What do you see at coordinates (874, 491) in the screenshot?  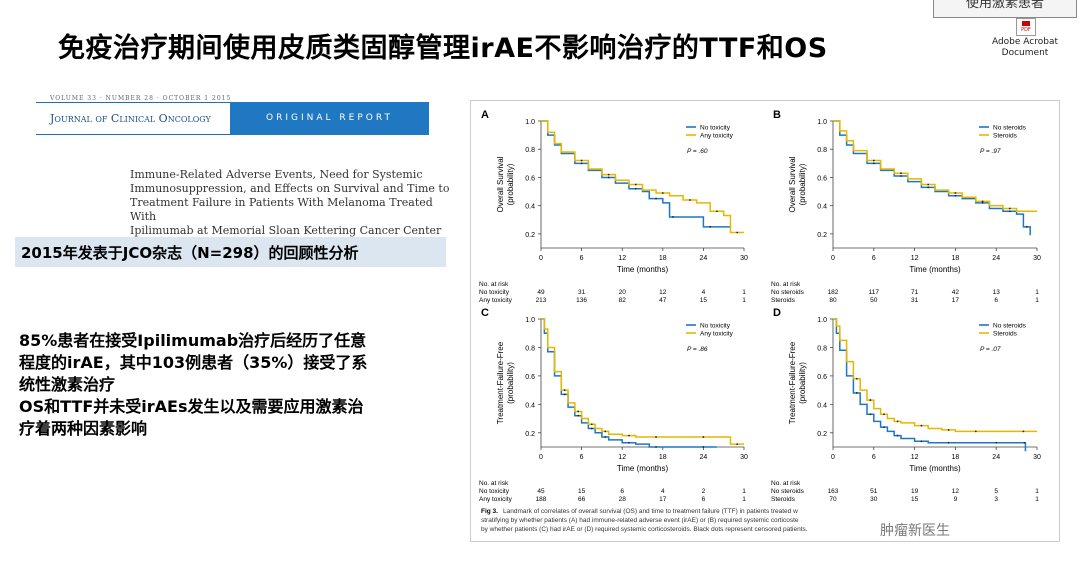 I see `at-risk-value: 51` at bounding box center [874, 491].